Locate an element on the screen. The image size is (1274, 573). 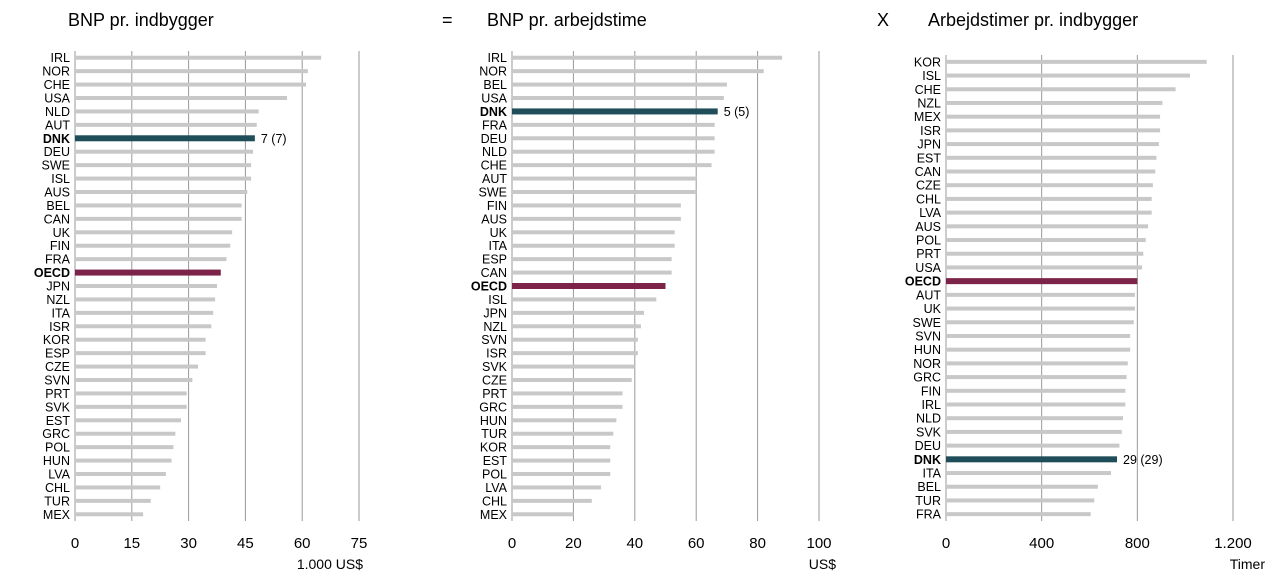
chart-2-bar-aus is located at coordinates (596, 218).